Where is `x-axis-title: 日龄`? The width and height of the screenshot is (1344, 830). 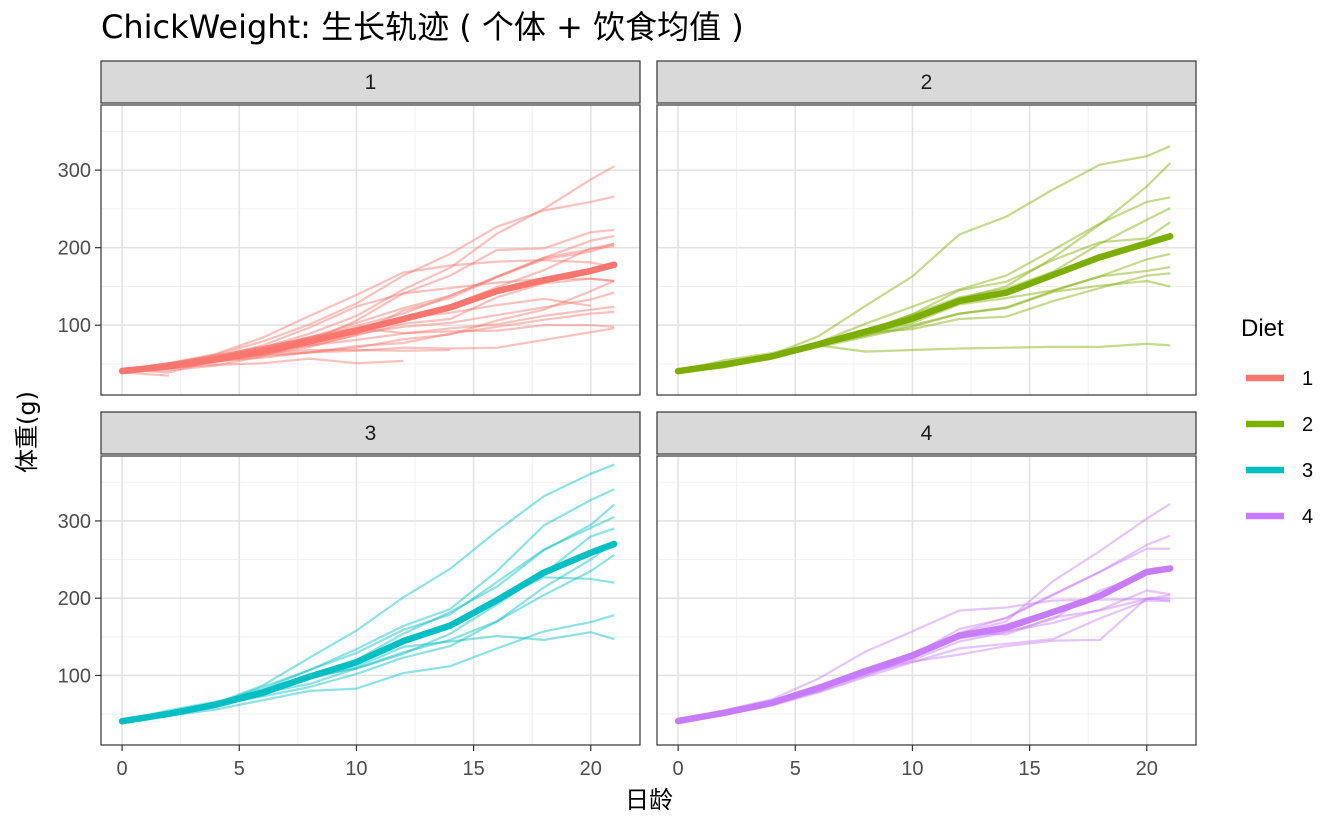
x-axis-title: 日龄 is located at coordinates (649, 800).